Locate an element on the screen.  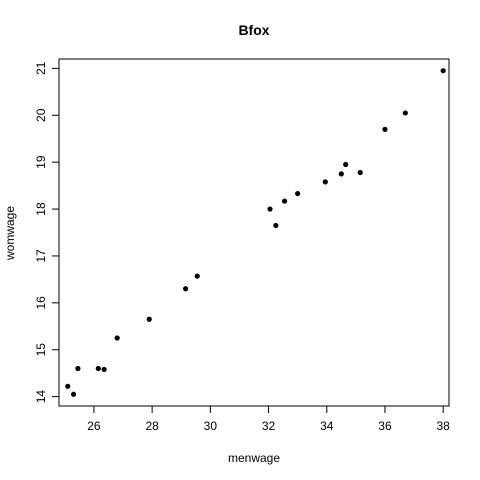
y-axis-label: womwage is located at coordinates (10, 233).